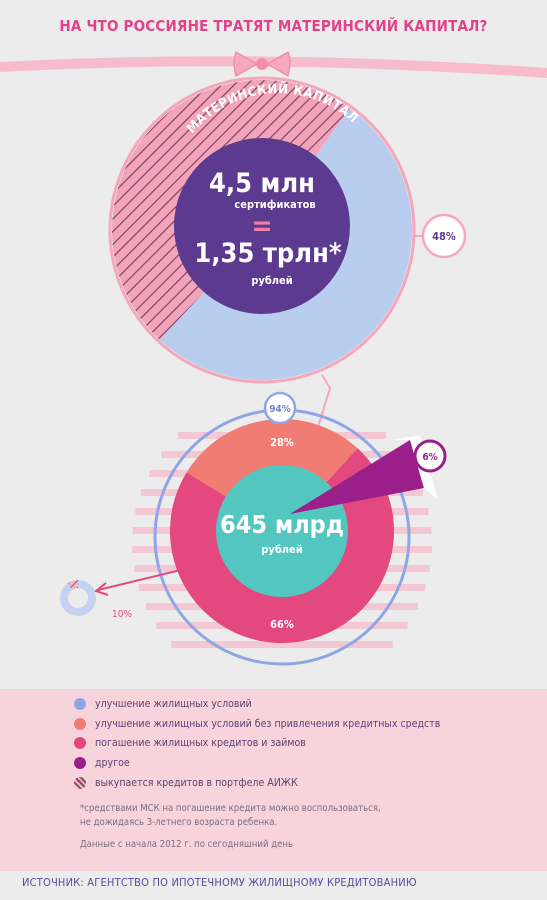 The height and width of the screenshot is (900, 547). I want to click on aizhk-ring-base, so click(77, 598).